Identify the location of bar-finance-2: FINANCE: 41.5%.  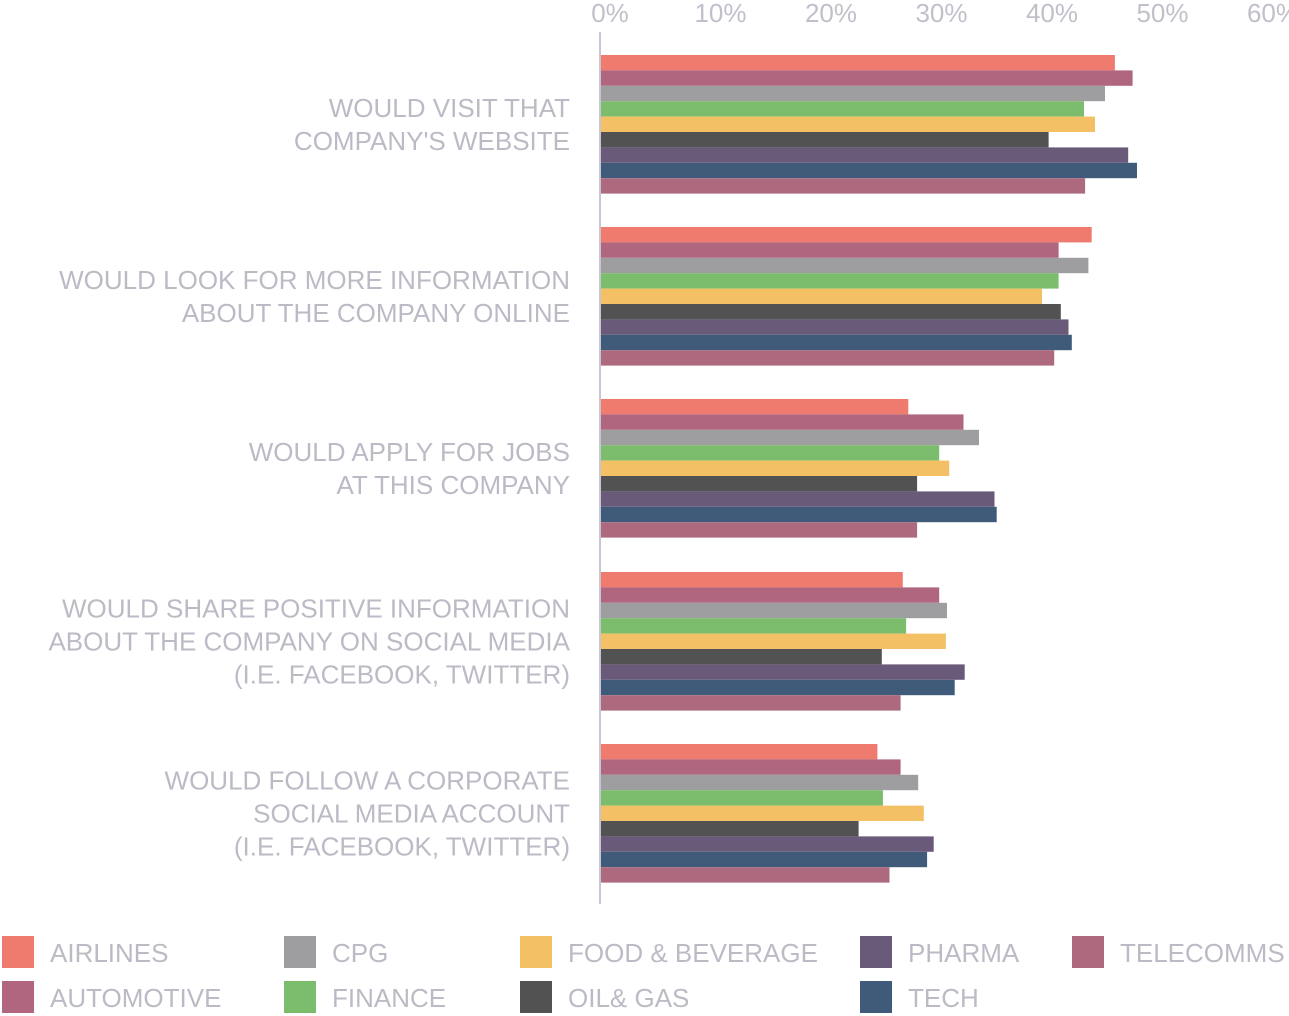
(830, 281).